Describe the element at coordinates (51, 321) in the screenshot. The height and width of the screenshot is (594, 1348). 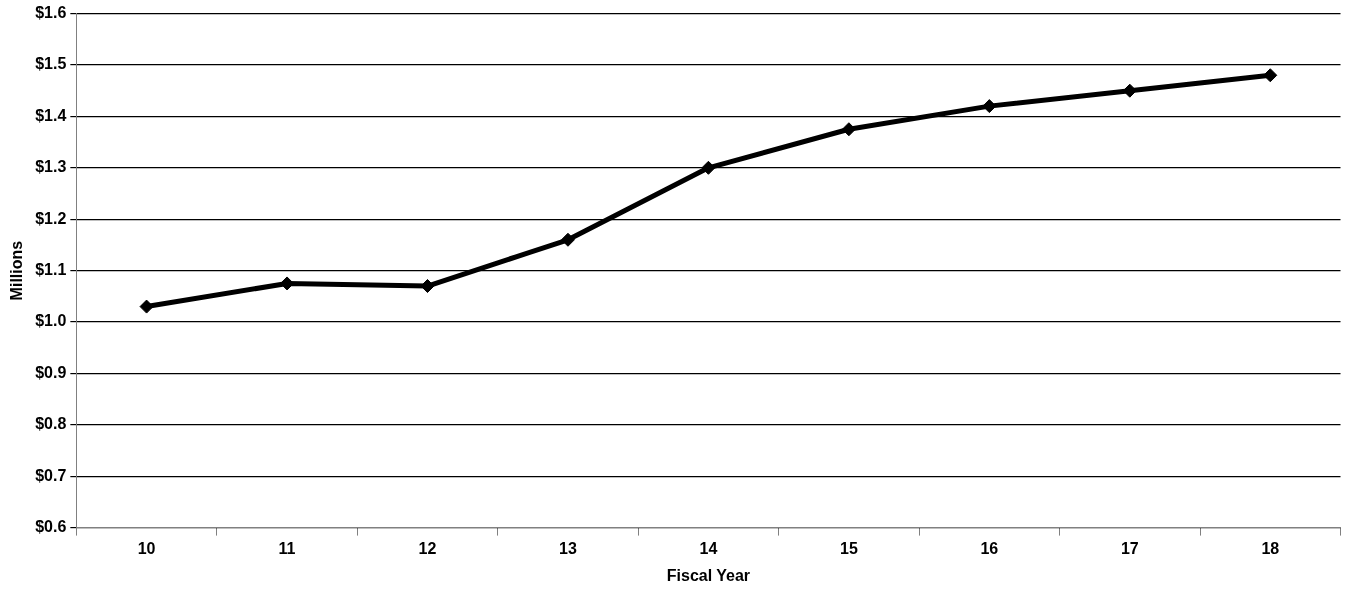
I see `y-tick-label: $1.0` at that location.